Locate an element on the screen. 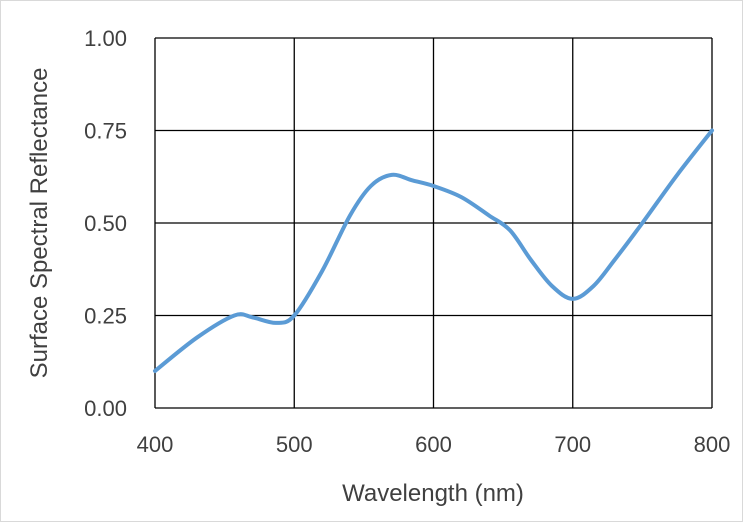 The image size is (743, 523). x-axis-title: Wavelength (nm) is located at coordinates (433, 493).